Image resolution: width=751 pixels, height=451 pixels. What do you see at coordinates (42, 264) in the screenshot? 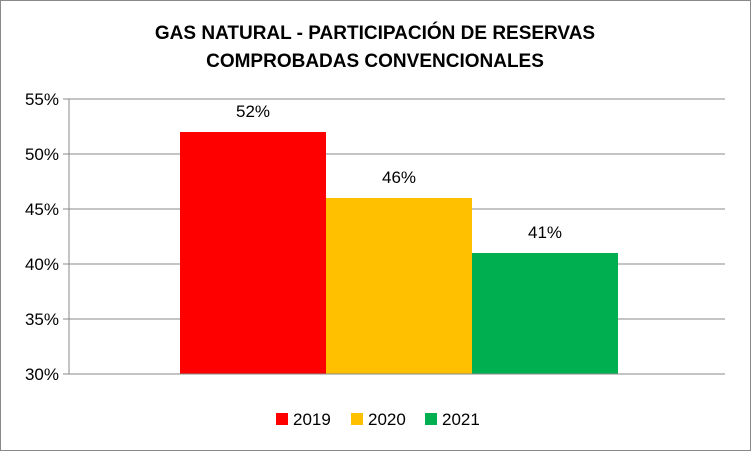
I see `y-tick-label: 40%` at bounding box center [42, 264].